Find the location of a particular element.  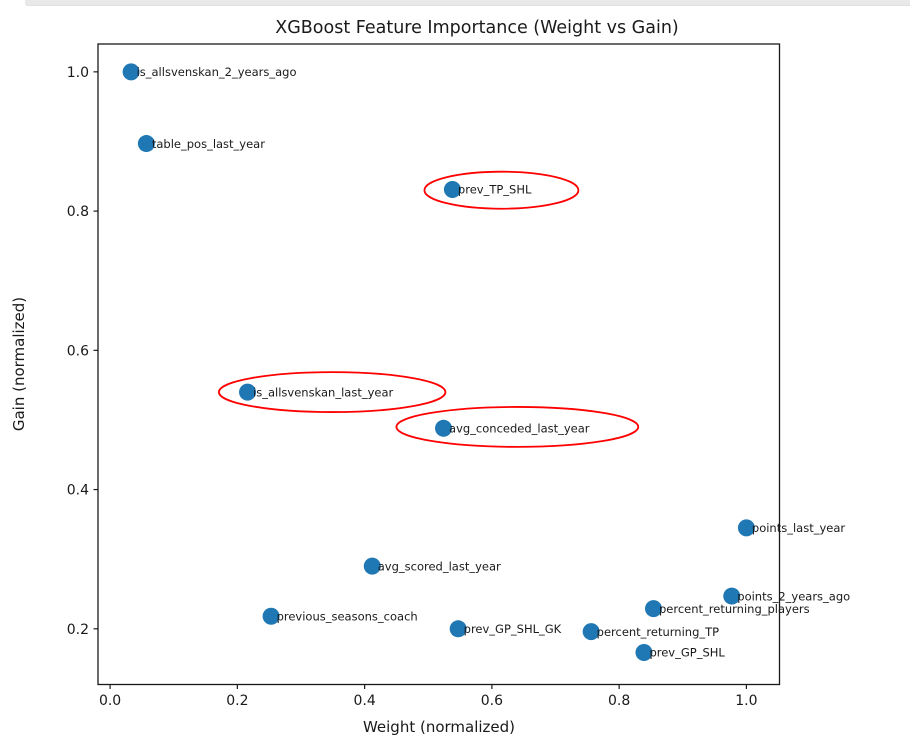

data-point-avg_conceded_last_year is located at coordinates (444, 428).